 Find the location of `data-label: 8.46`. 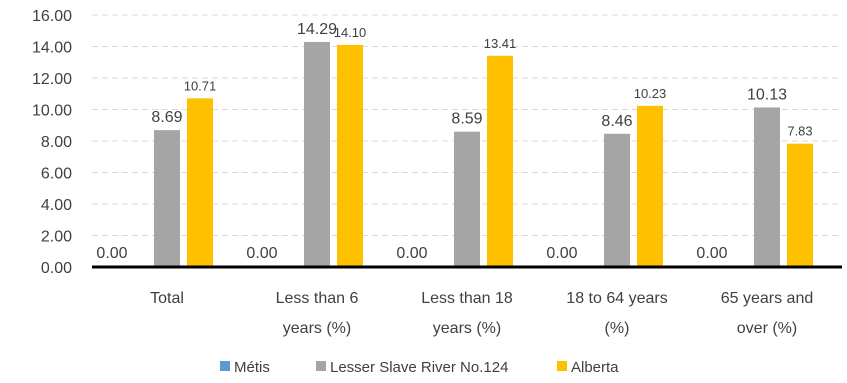

data-label: 8.46 is located at coordinates (616, 121).